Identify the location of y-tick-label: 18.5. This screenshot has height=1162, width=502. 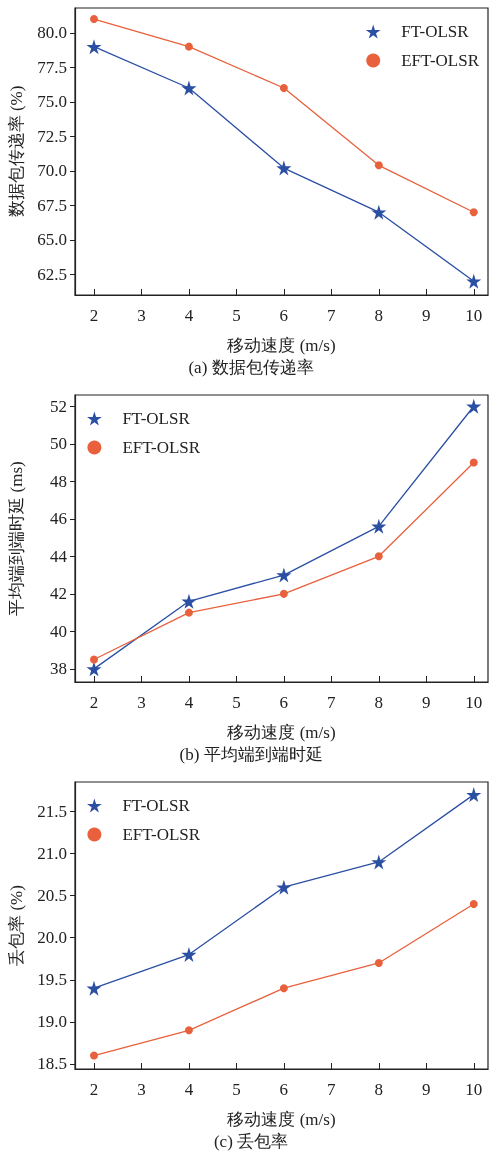
(52, 1064).